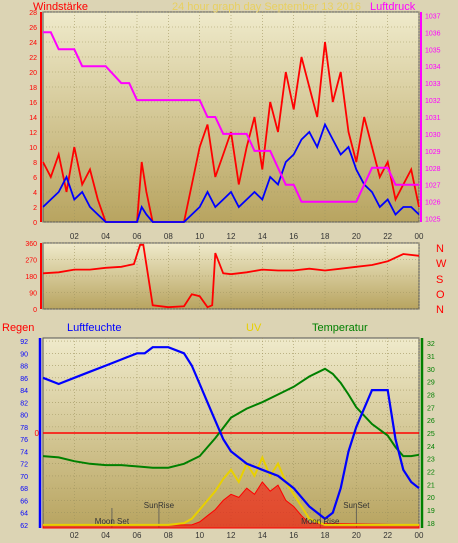  Describe the element at coordinates (33, 103) in the screenshot. I see `left-tick-label: 16` at that location.